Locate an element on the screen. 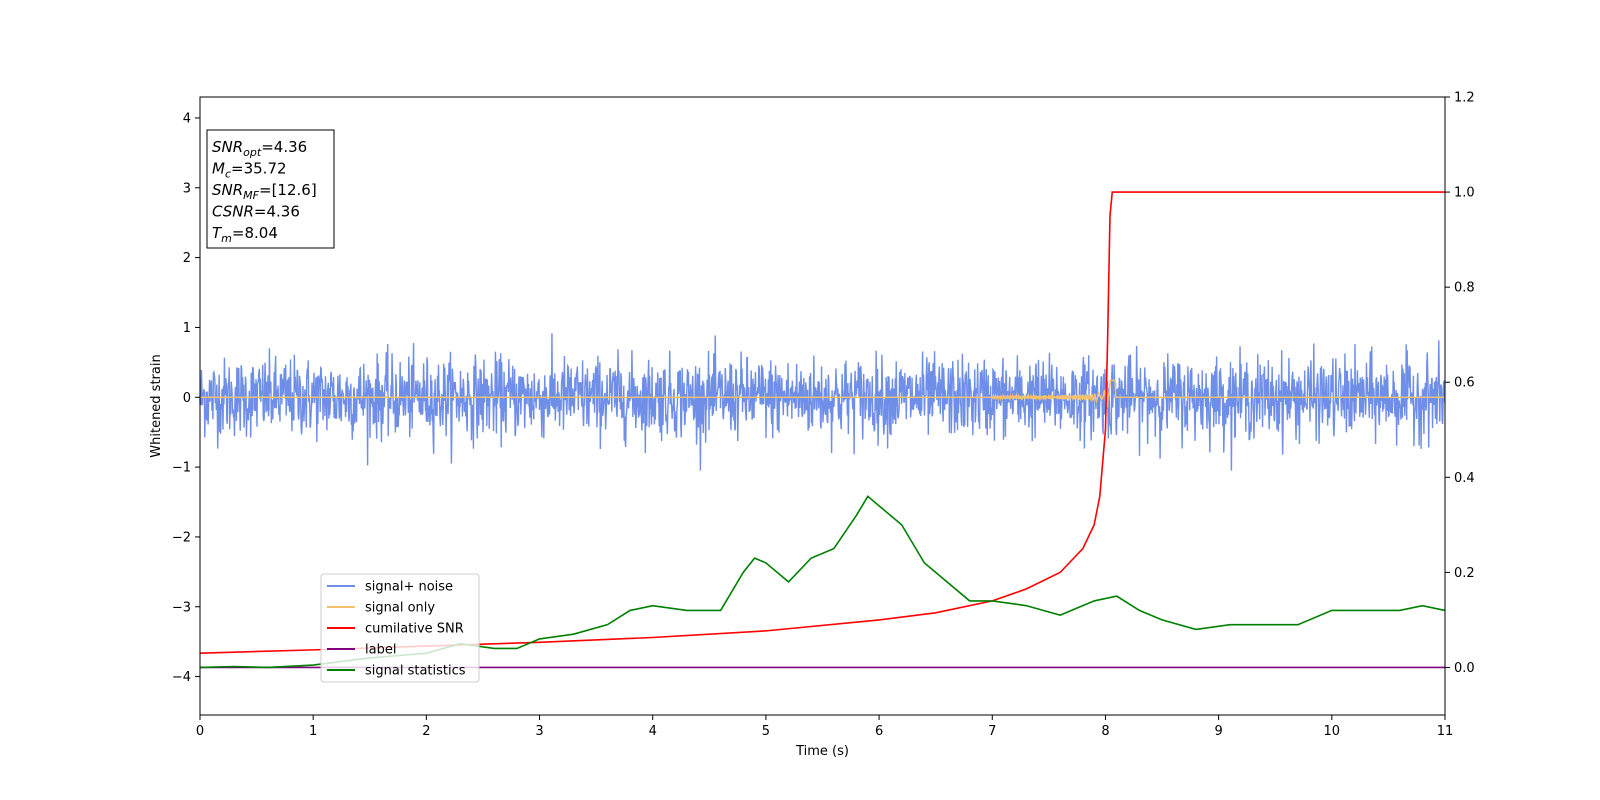  annotation-line: SNRMF=[12.6] is located at coordinates (264, 191).